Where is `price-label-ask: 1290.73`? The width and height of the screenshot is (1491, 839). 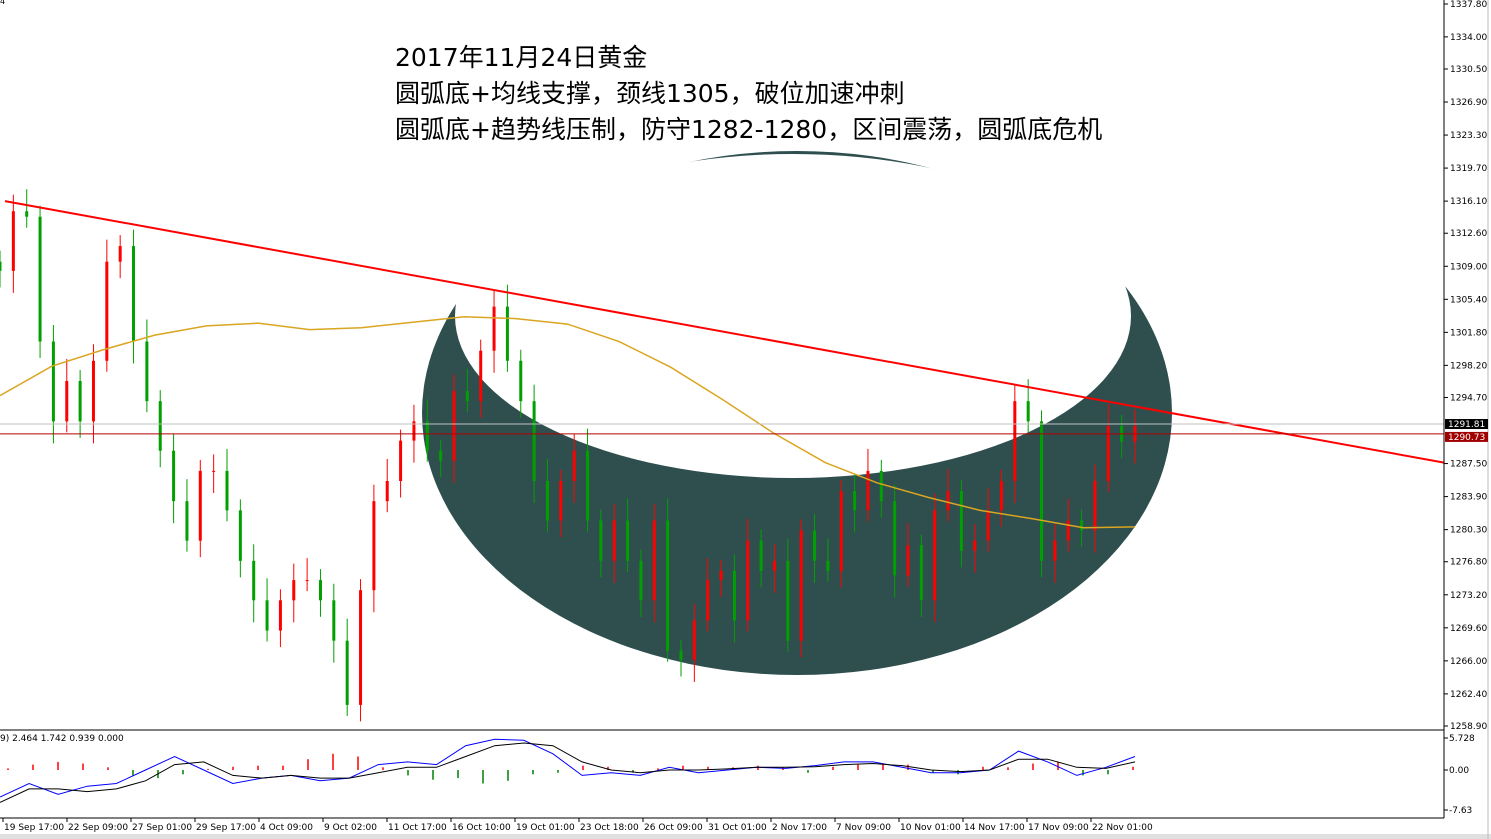
price-label-ask: 1290.73 is located at coordinates (1466, 438).